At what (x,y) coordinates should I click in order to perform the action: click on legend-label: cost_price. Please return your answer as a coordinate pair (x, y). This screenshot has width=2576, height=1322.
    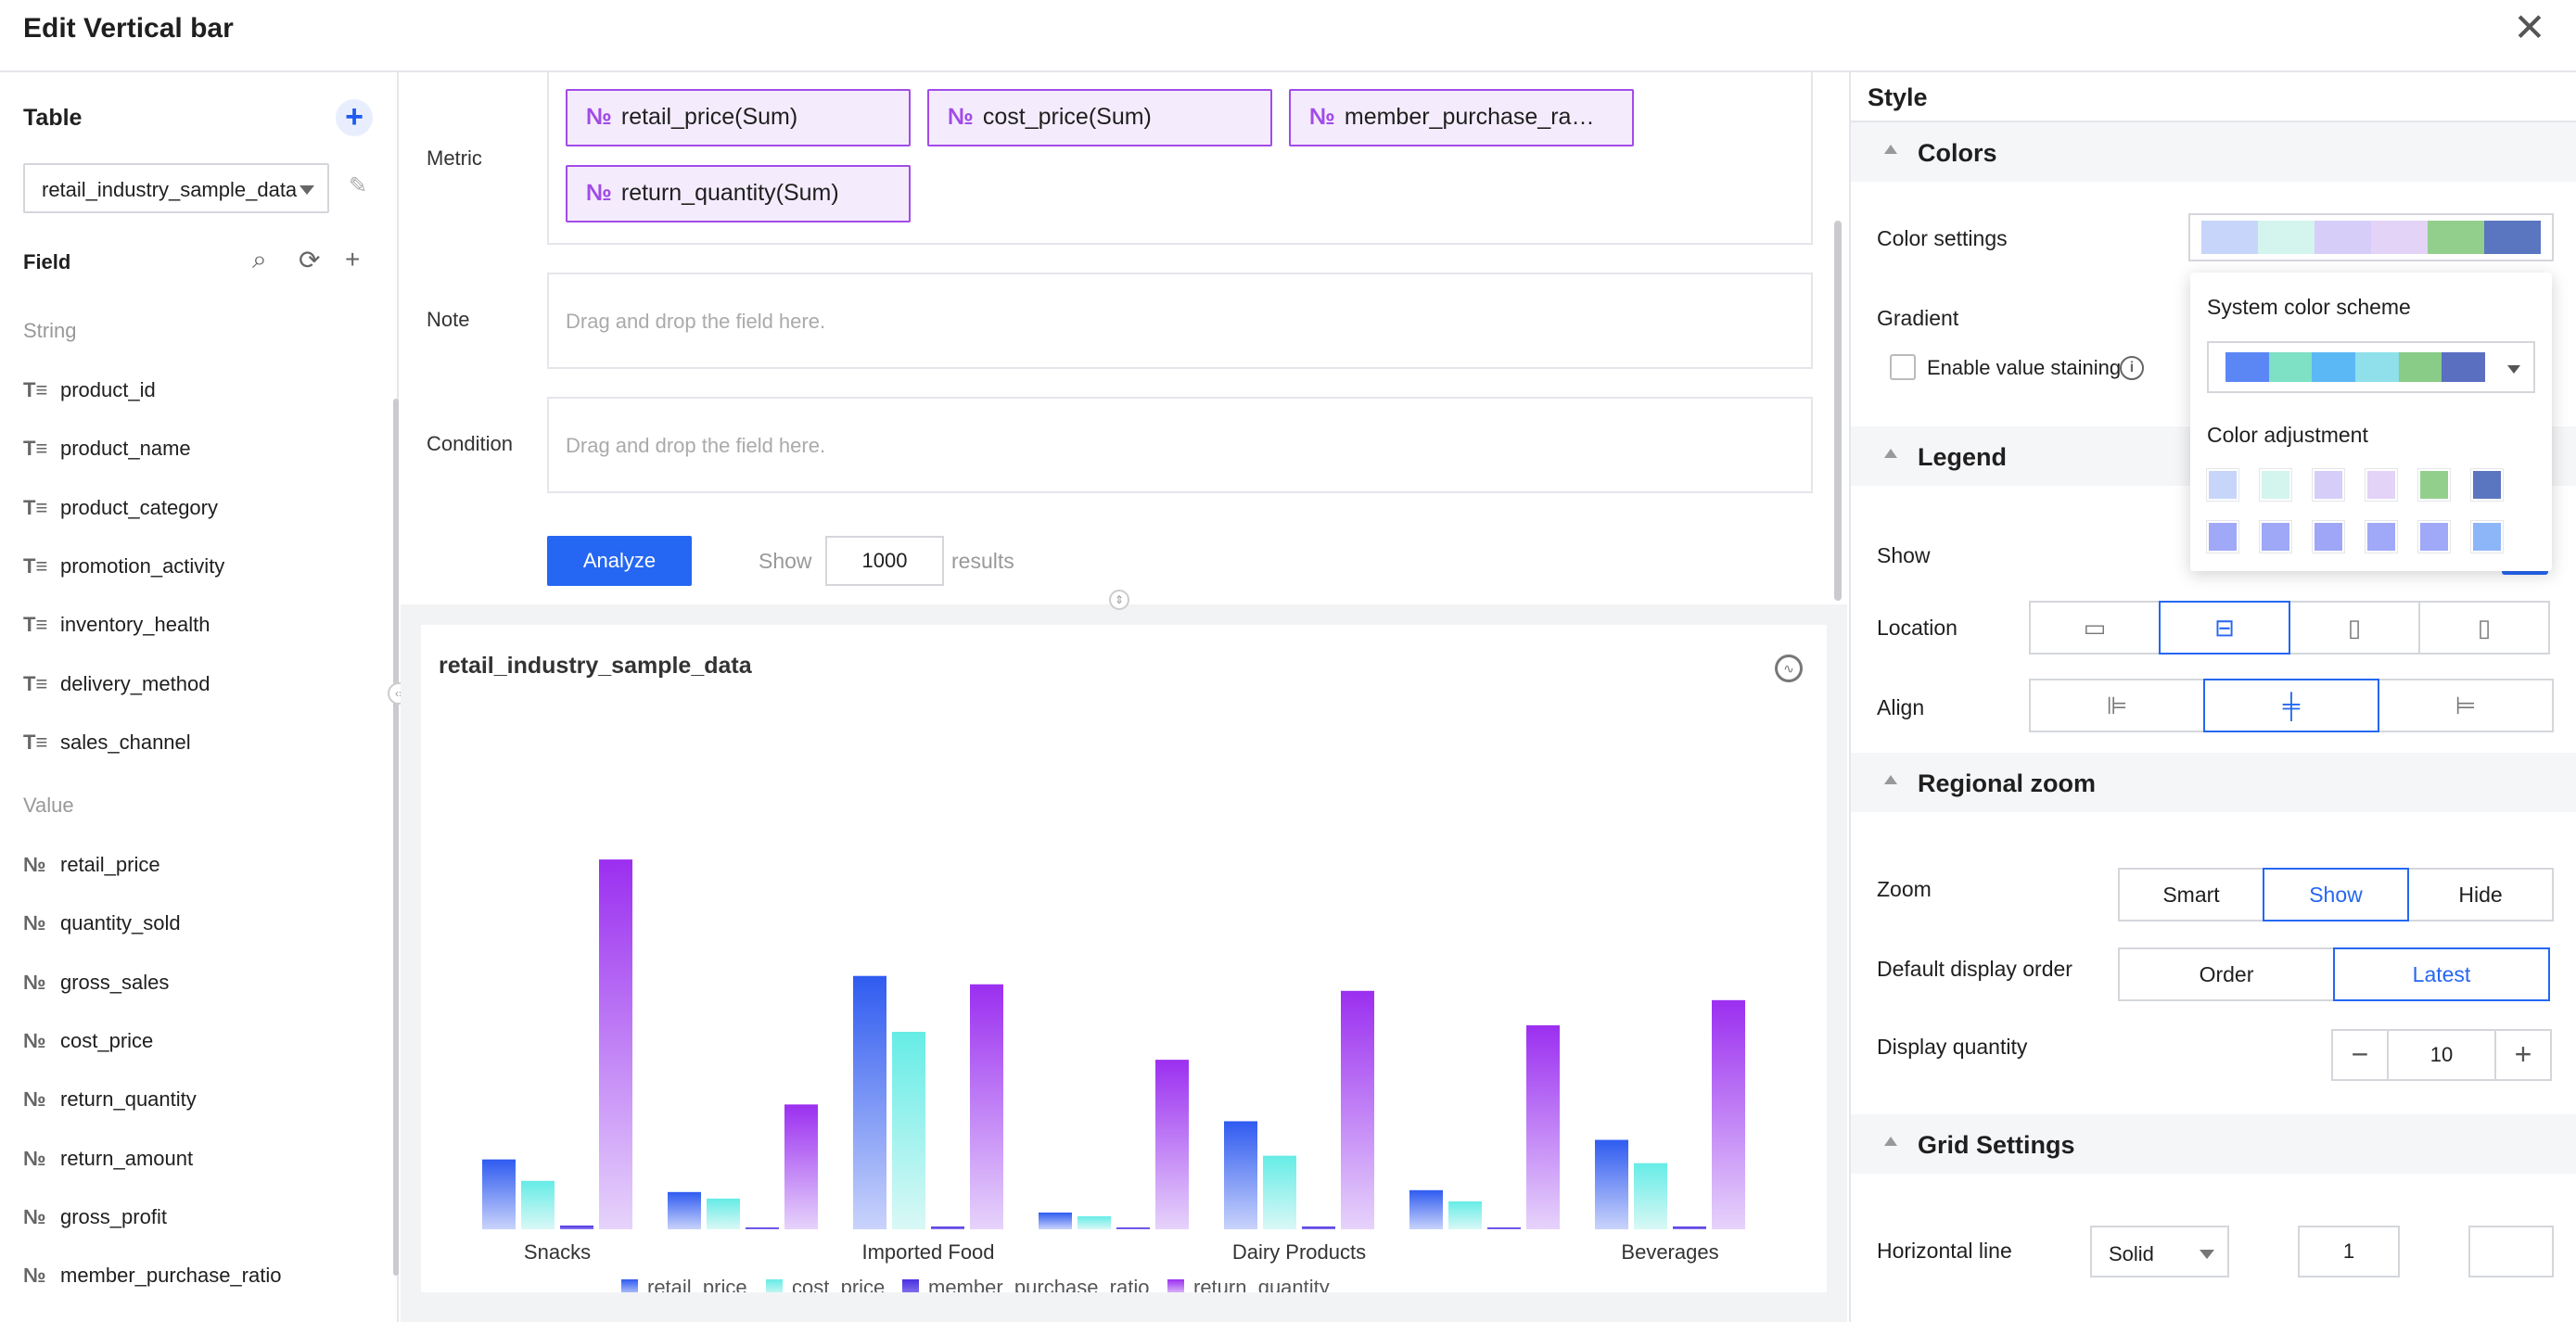
    Looking at the image, I should click on (839, 1284).